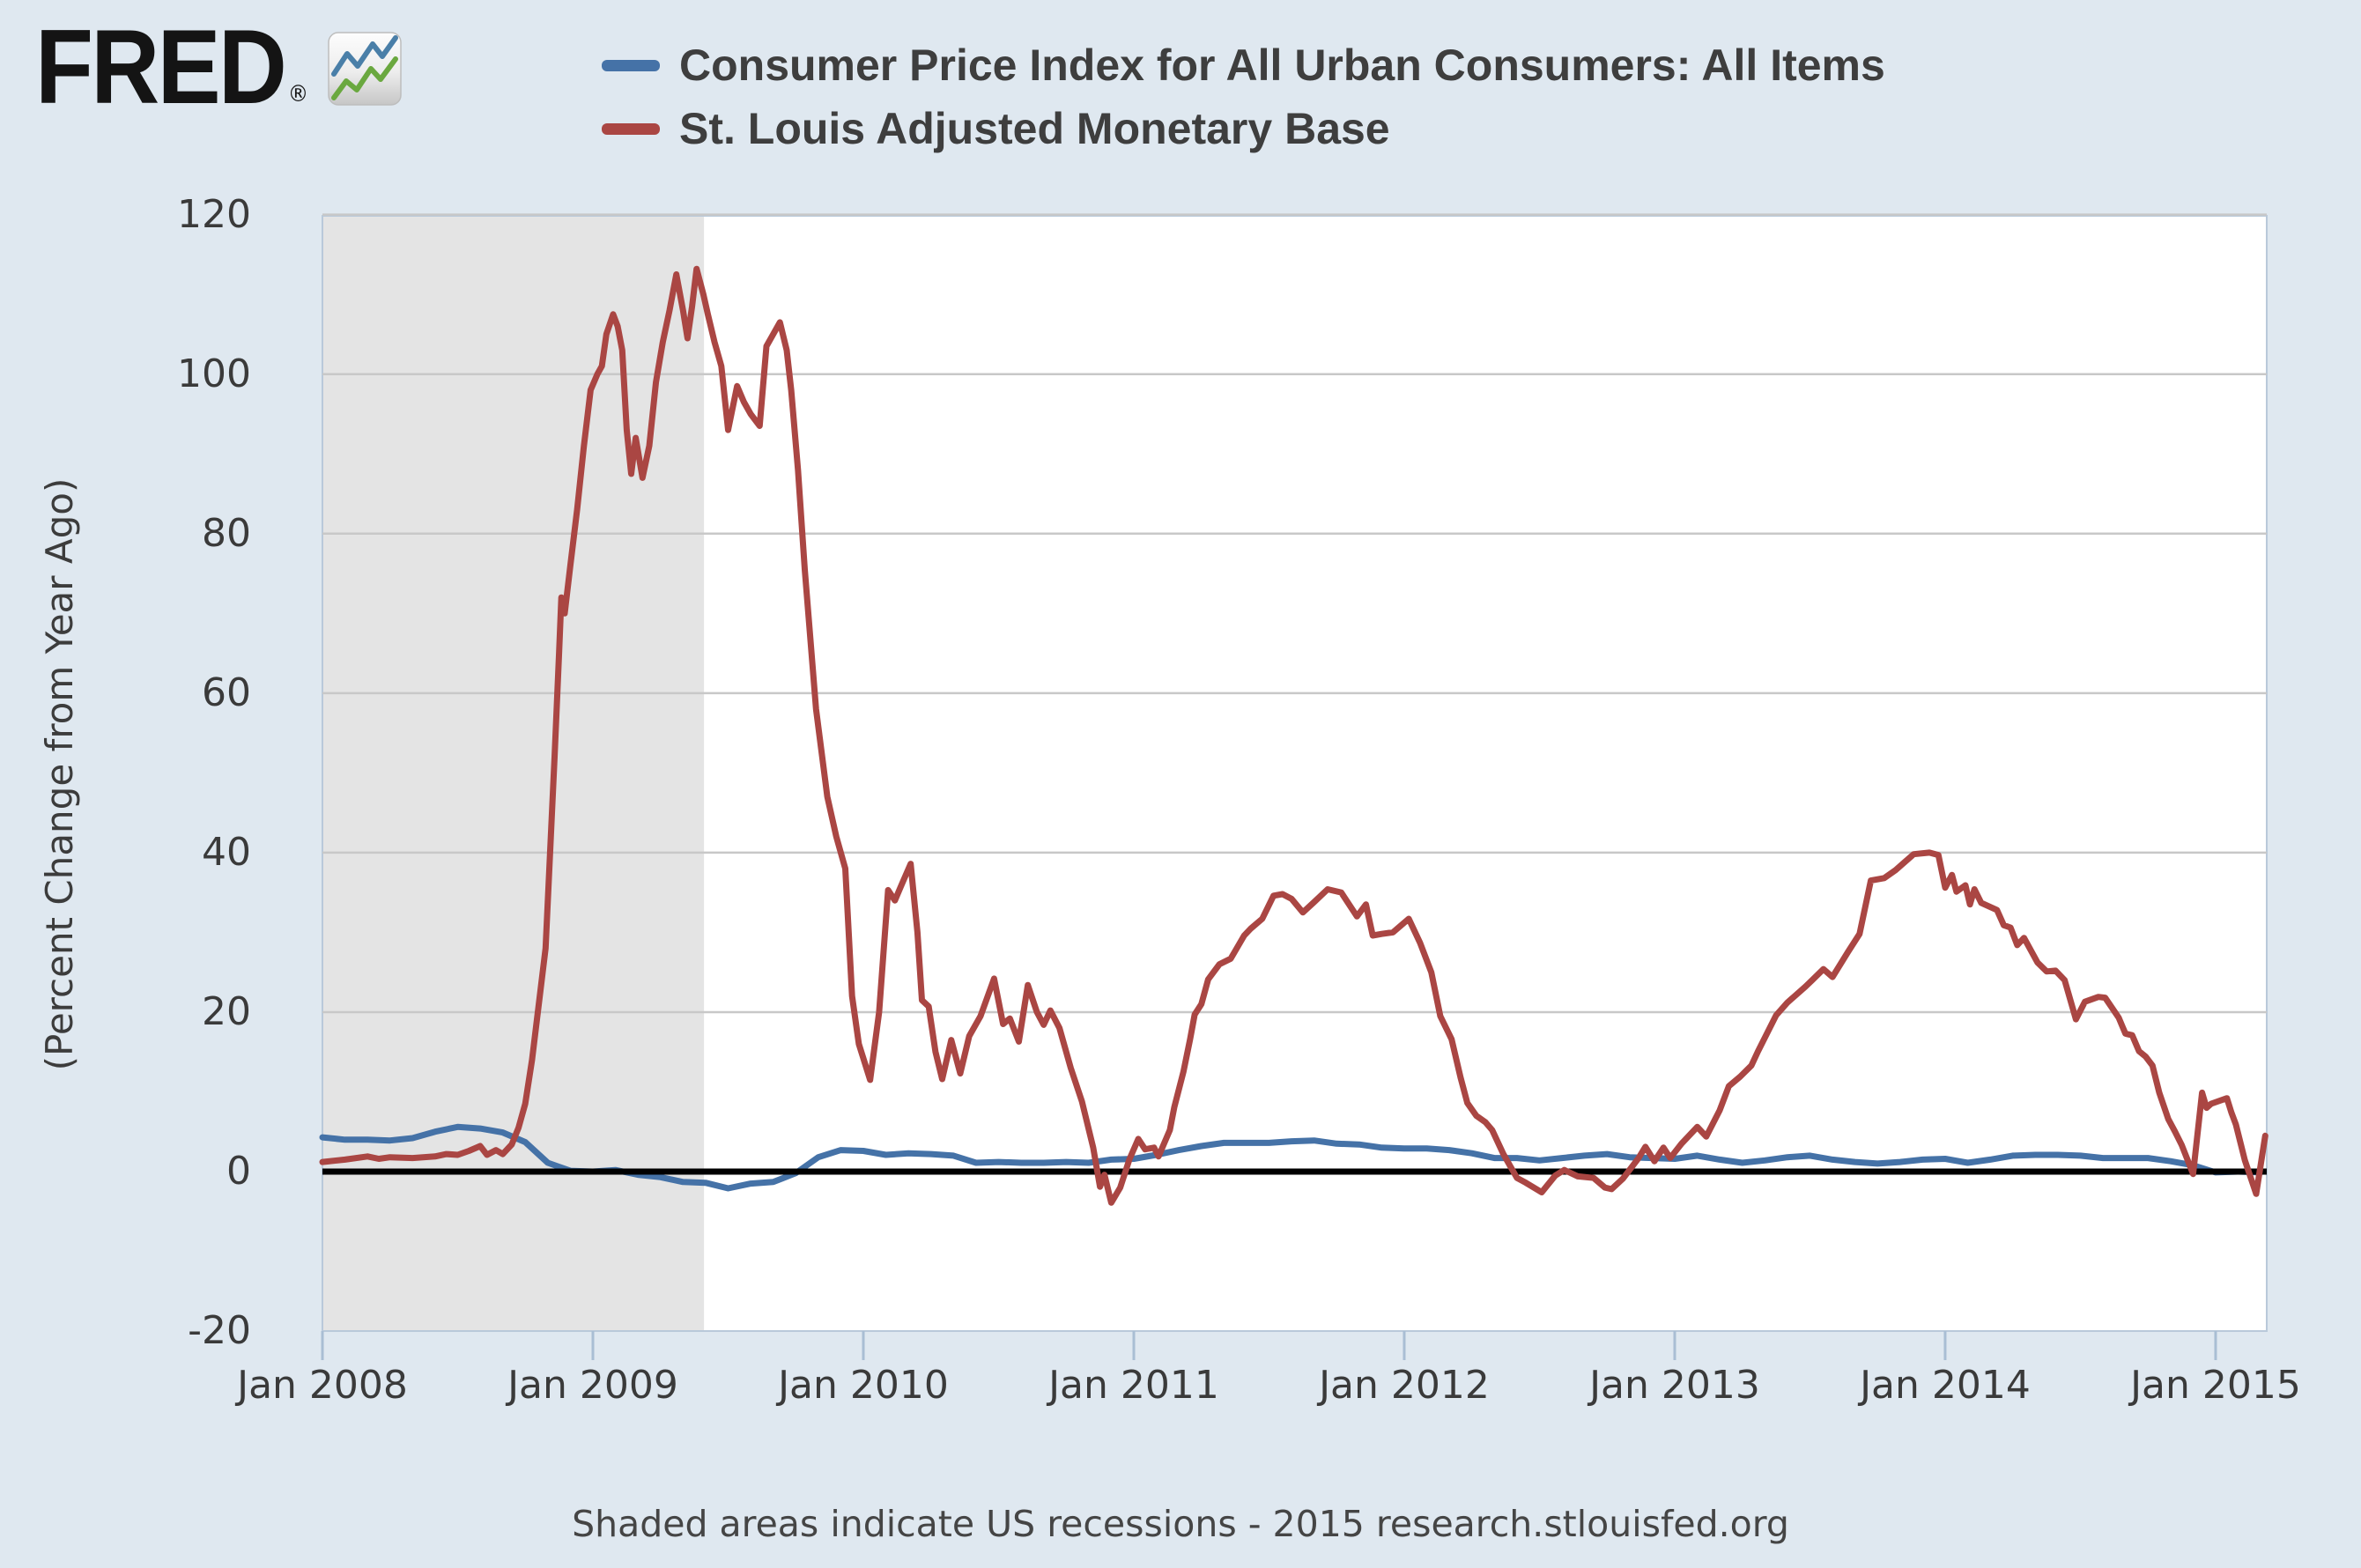 This screenshot has height=1568, width=2361. I want to click on y-tick-label: 100, so click(214, 373).